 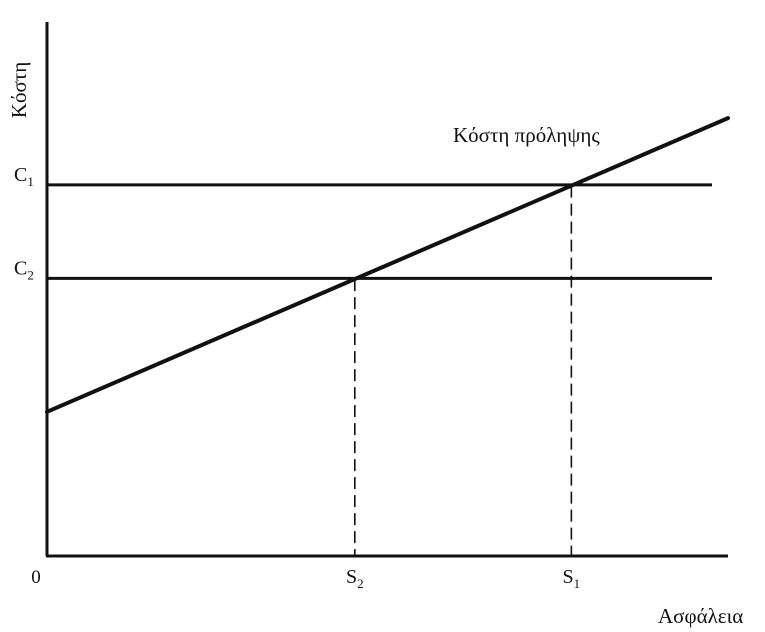 I want to click on origin-label: 0, so click(x=36, y=577).